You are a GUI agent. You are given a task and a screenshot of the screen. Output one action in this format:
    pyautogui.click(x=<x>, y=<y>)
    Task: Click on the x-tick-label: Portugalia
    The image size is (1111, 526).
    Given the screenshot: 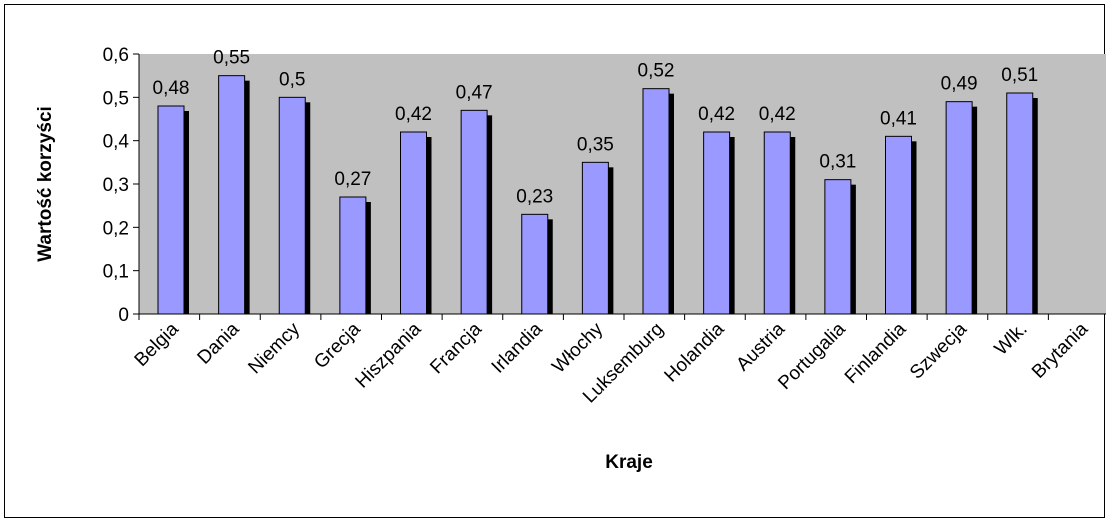 What is the action you would take?
    pyautogui.click(x=812, y=356)
    